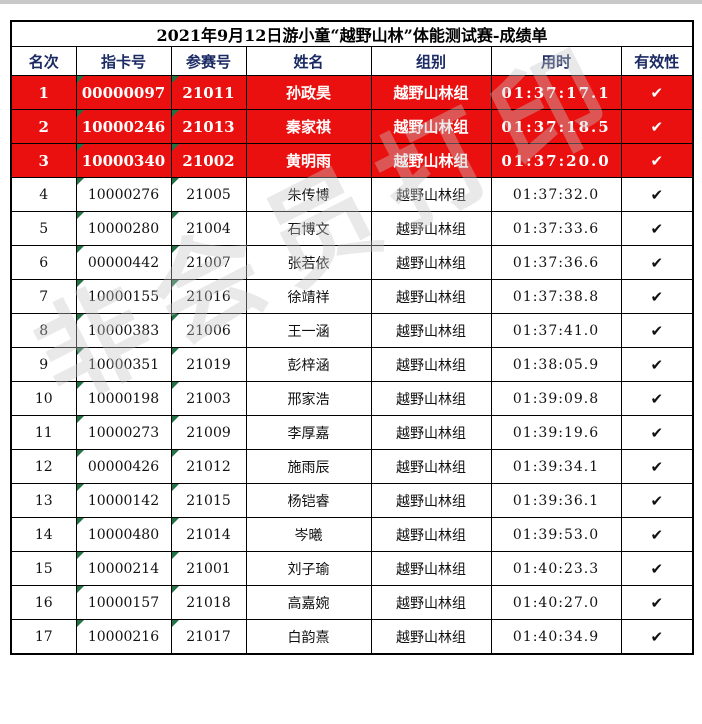 Image resolution: width=702 pixels, height=724 pixels. What do you see at coordinates (208, 92) in the screenshot?
I see `cell-bib-number: 21011` at bounding box center [208, 92].